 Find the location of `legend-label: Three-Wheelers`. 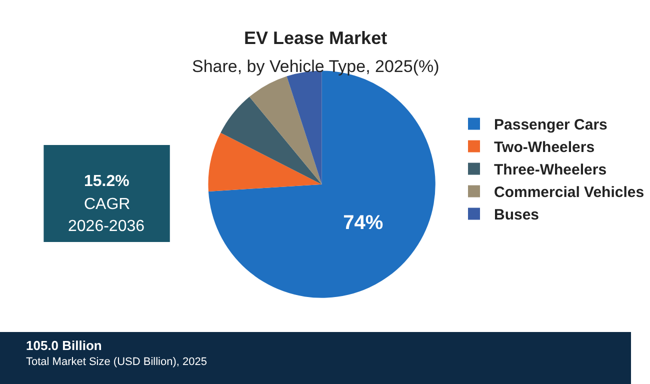

legend-label: Three-Wheelers is located at coordinates (550, 170).